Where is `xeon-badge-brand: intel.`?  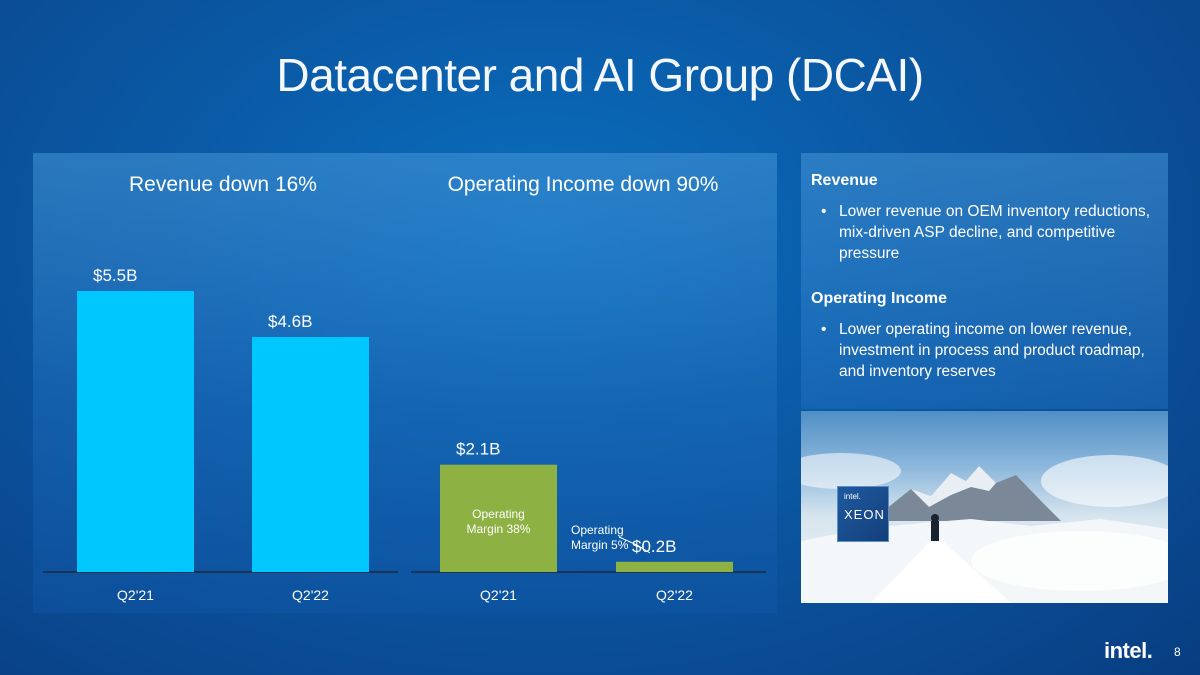 xeon-badge-brand: intel. is located at coordinates (852, 496).